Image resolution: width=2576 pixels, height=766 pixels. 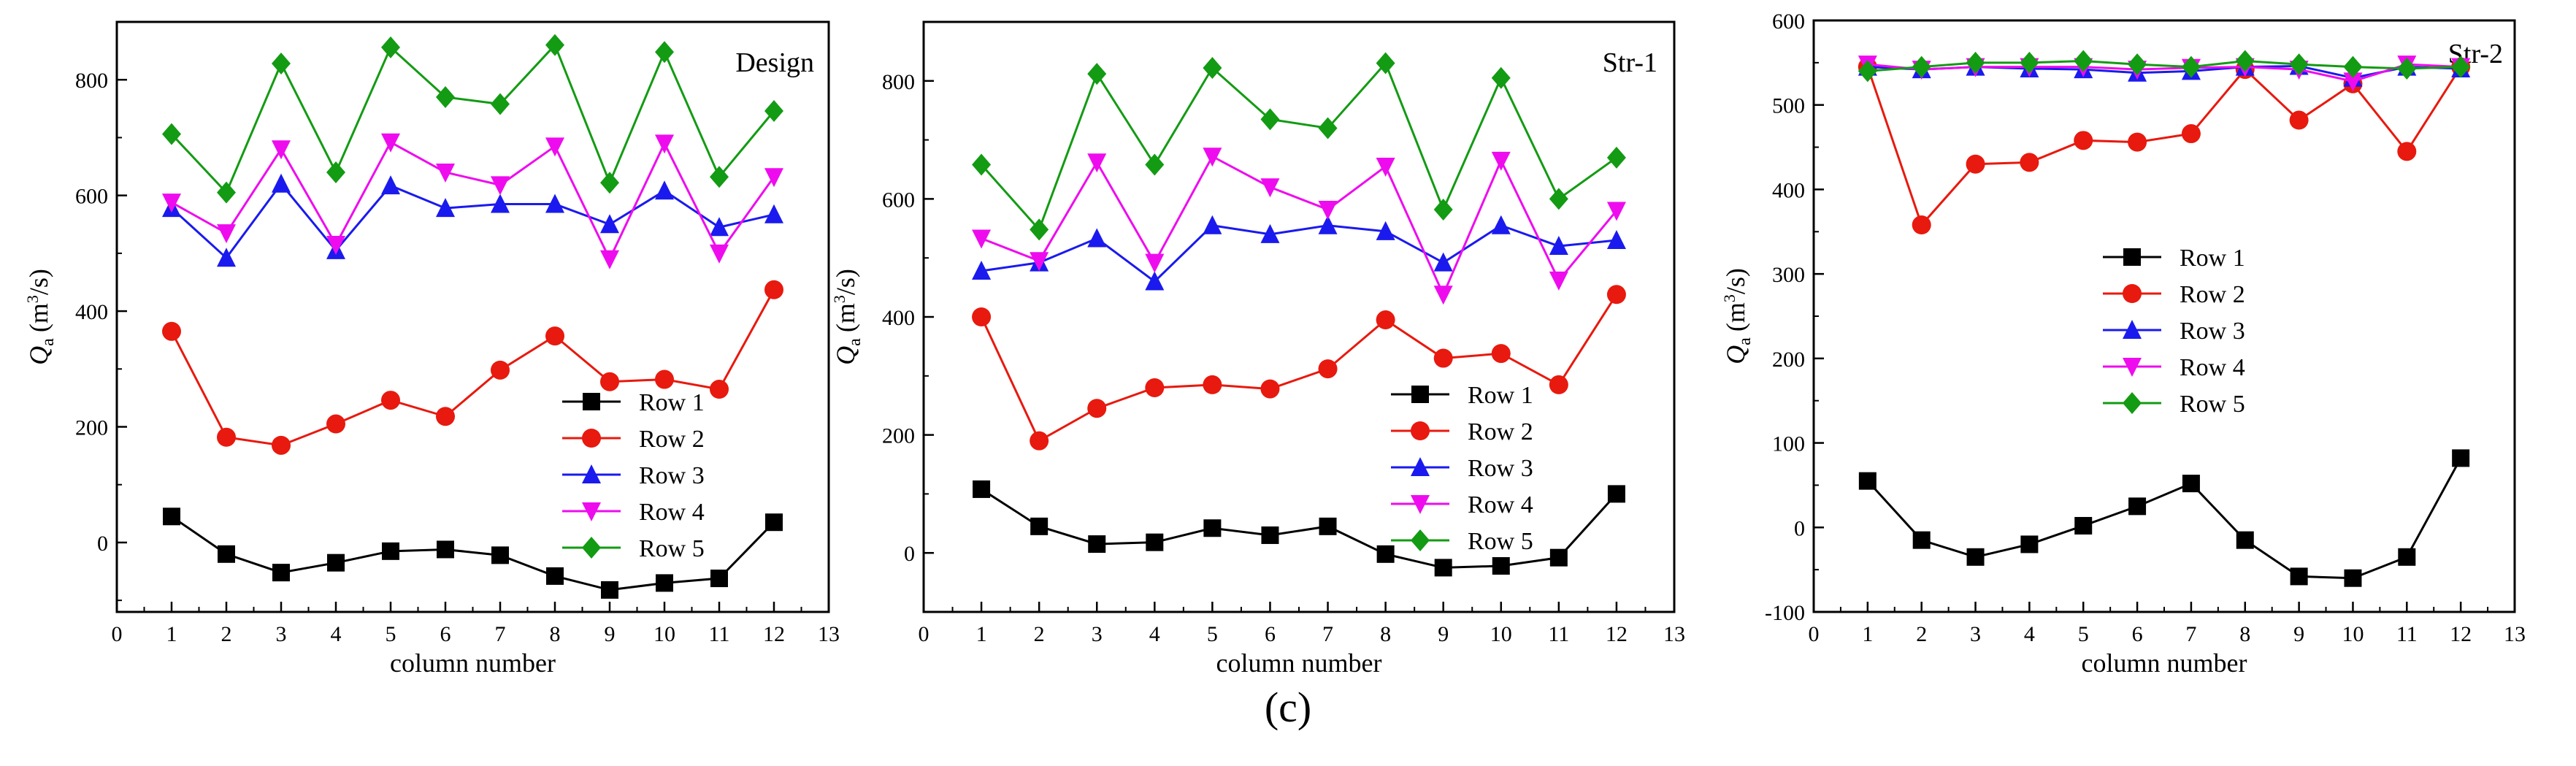 I want to click on legend-label: Row 1, so click(x=1501, y=395).